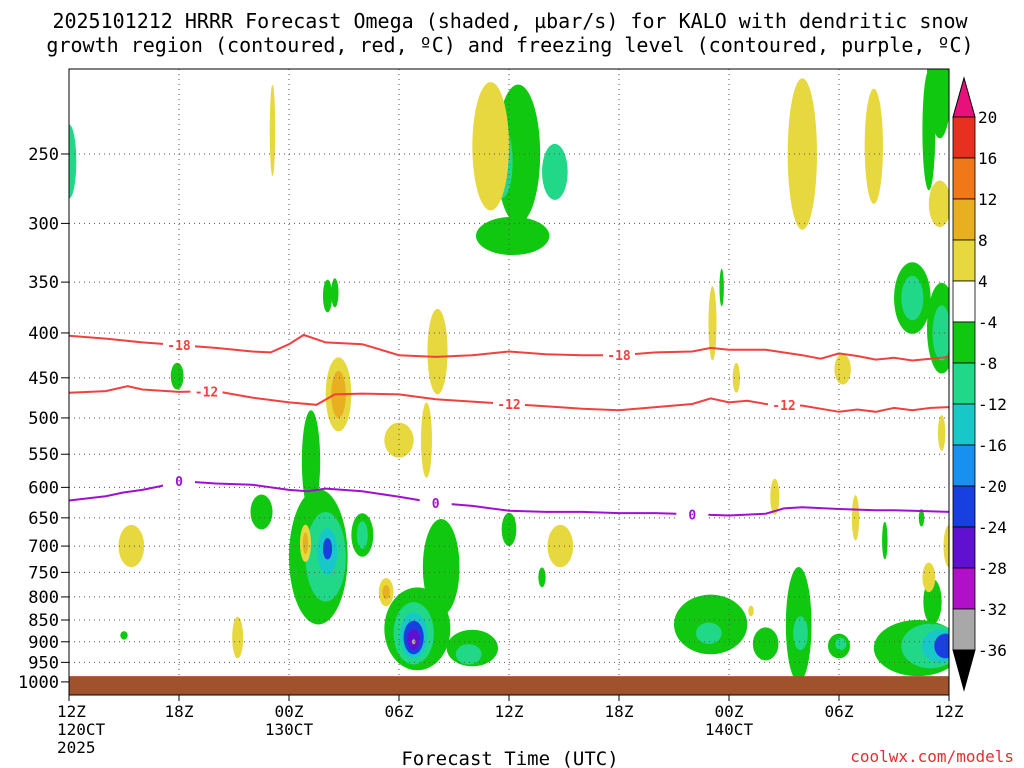  I want to click on colorbar-label: -28, so click(992, 568).